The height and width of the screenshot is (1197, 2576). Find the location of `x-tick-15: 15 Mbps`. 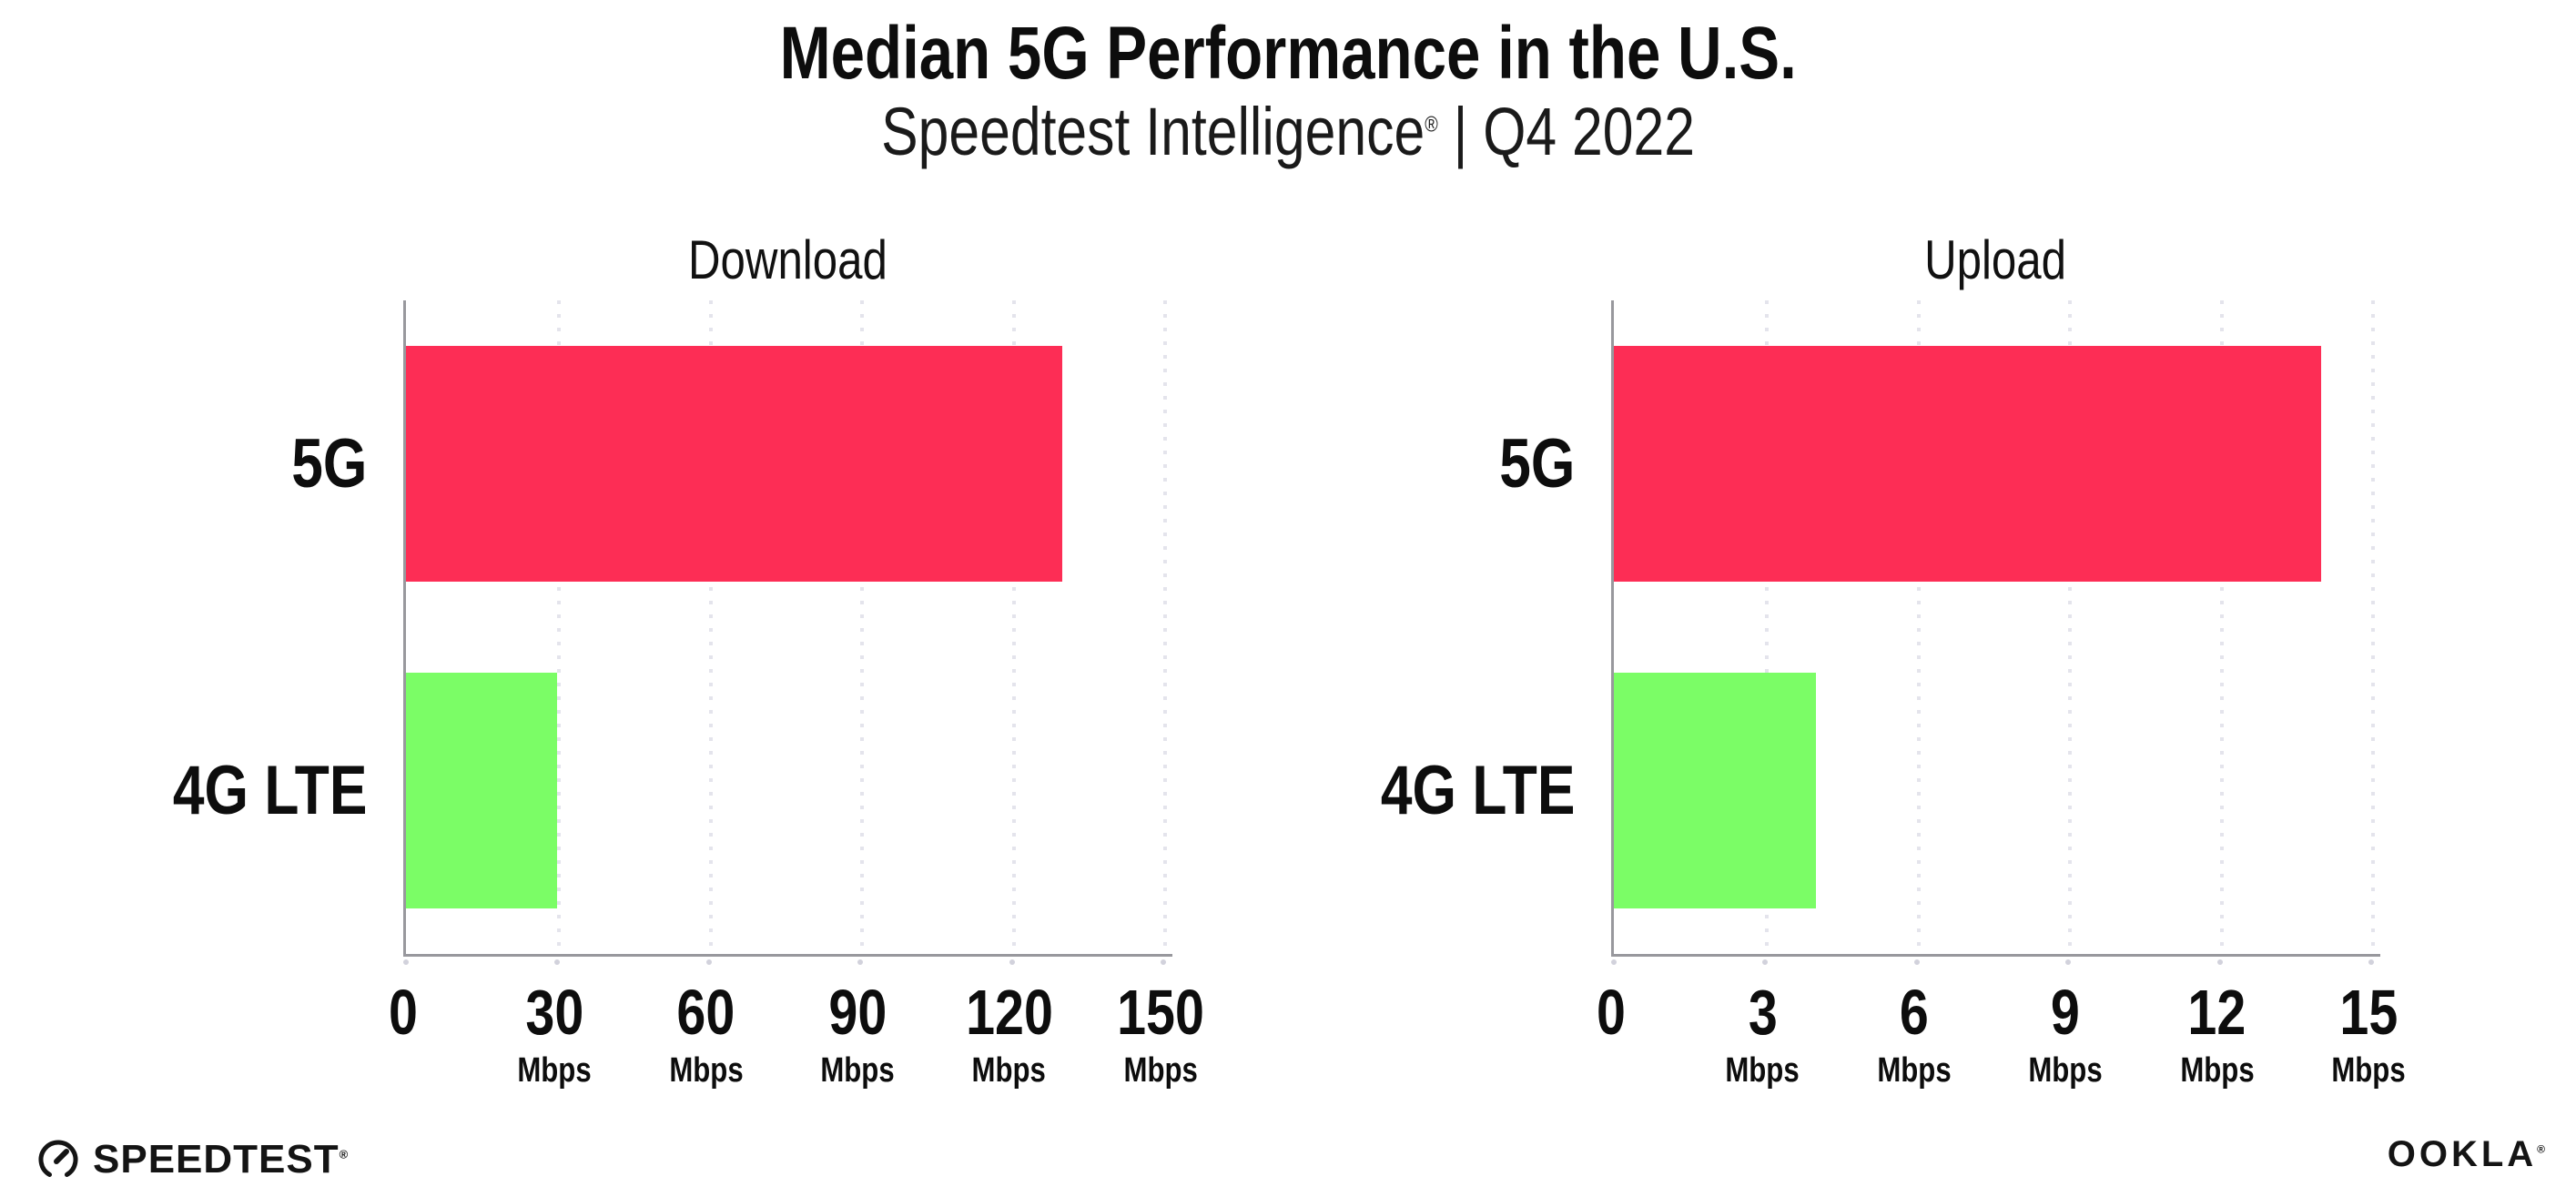

x-tick-15: 15 Mbps is located at coordinates (2368, 1034).